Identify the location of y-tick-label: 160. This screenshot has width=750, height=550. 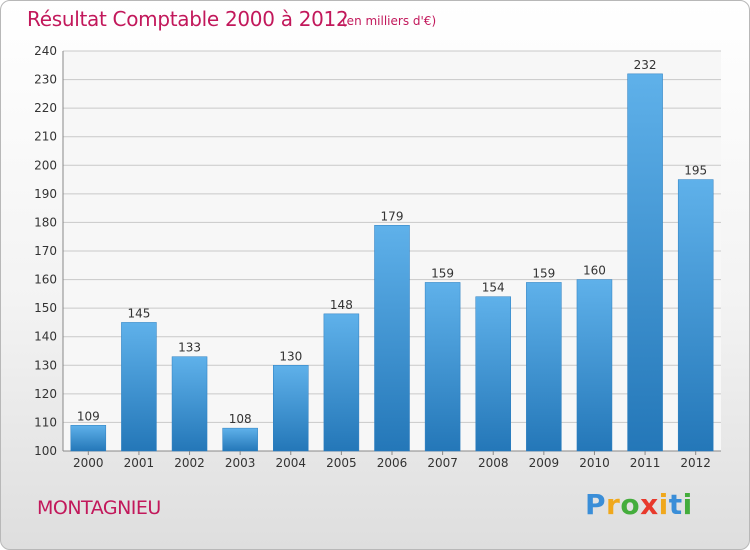
(45, 280).